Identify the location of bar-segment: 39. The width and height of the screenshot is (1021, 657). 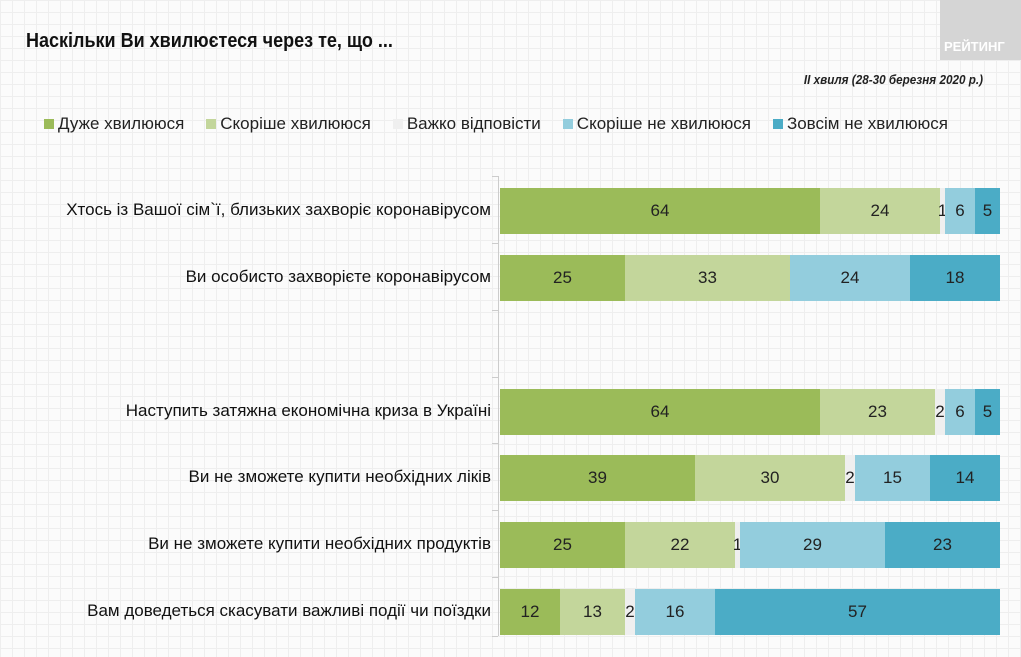
(597, 478).